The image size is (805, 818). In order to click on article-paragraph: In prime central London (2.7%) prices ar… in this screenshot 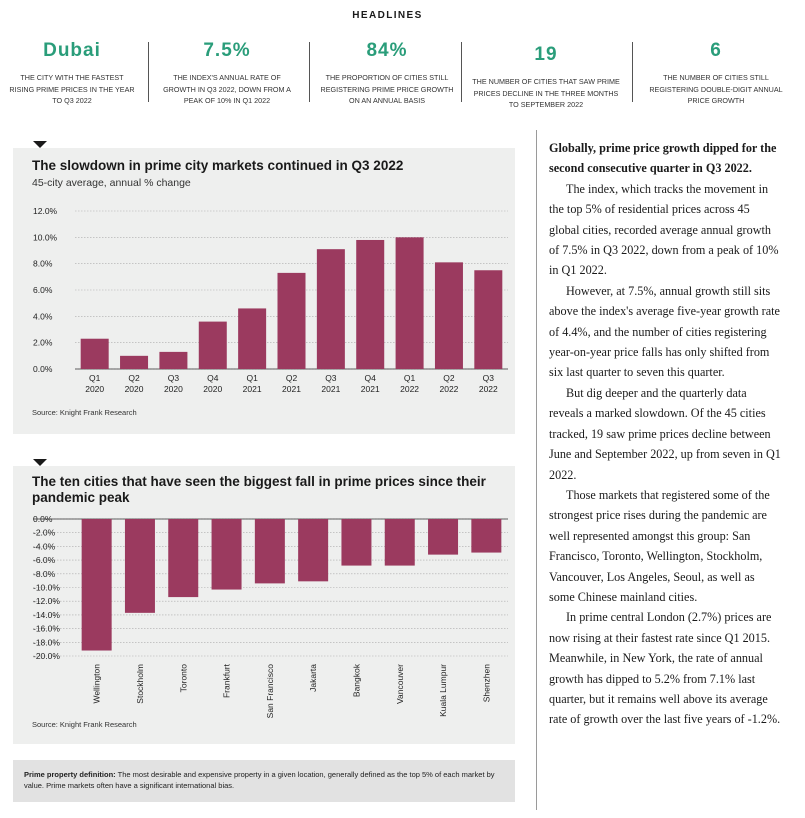, I will do `click(665, 668)`.